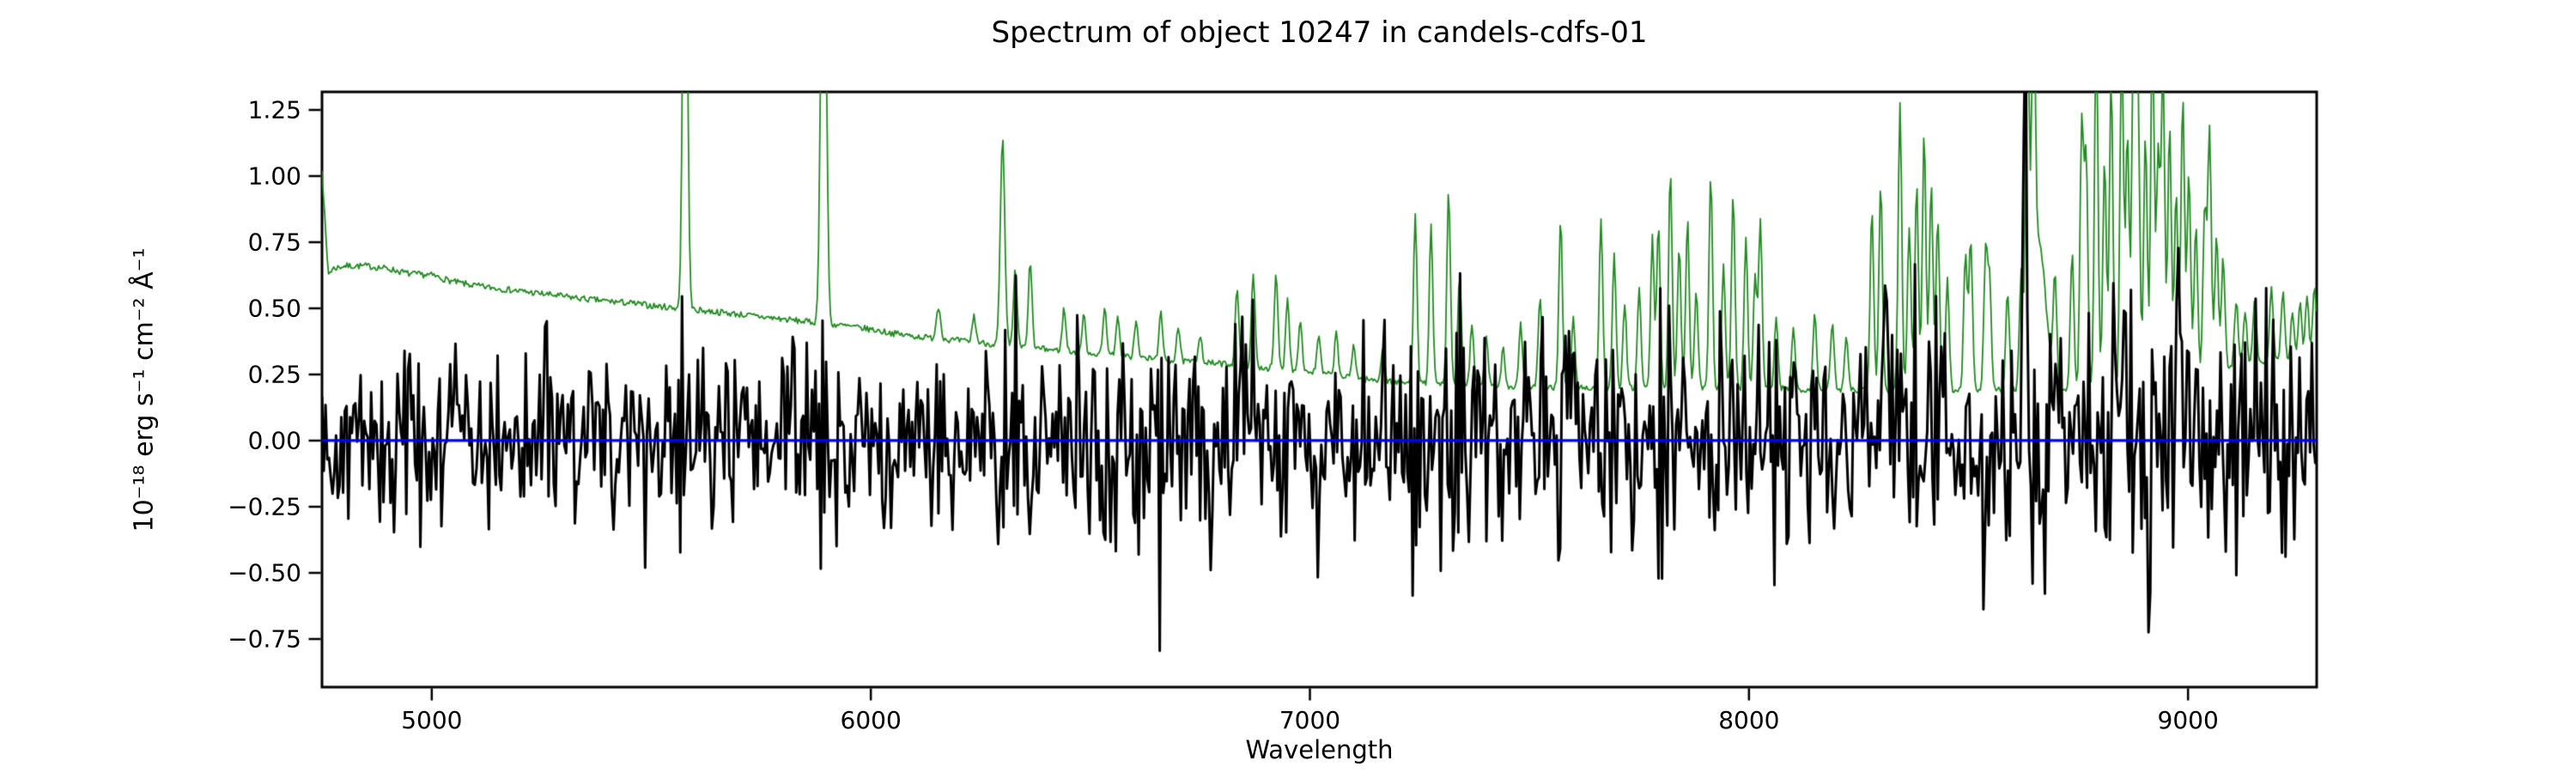  What do you see at coordinates (264, 572) in the screenshot?
I see `y-tick-label: −0.50` at bounding box center [264, 572].